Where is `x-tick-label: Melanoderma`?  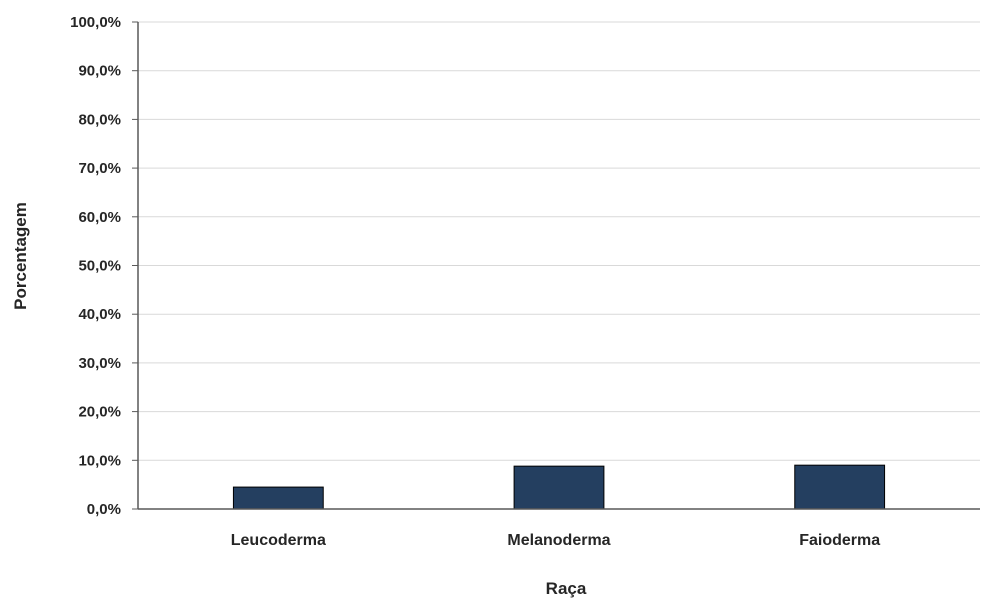 x-tick-label: Melanoderma is located at coordinates (558, 540).